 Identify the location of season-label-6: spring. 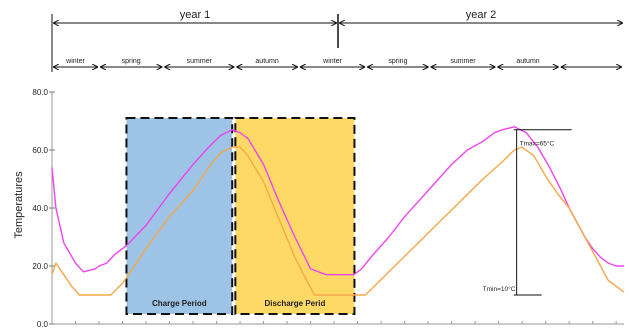
(397, 61).